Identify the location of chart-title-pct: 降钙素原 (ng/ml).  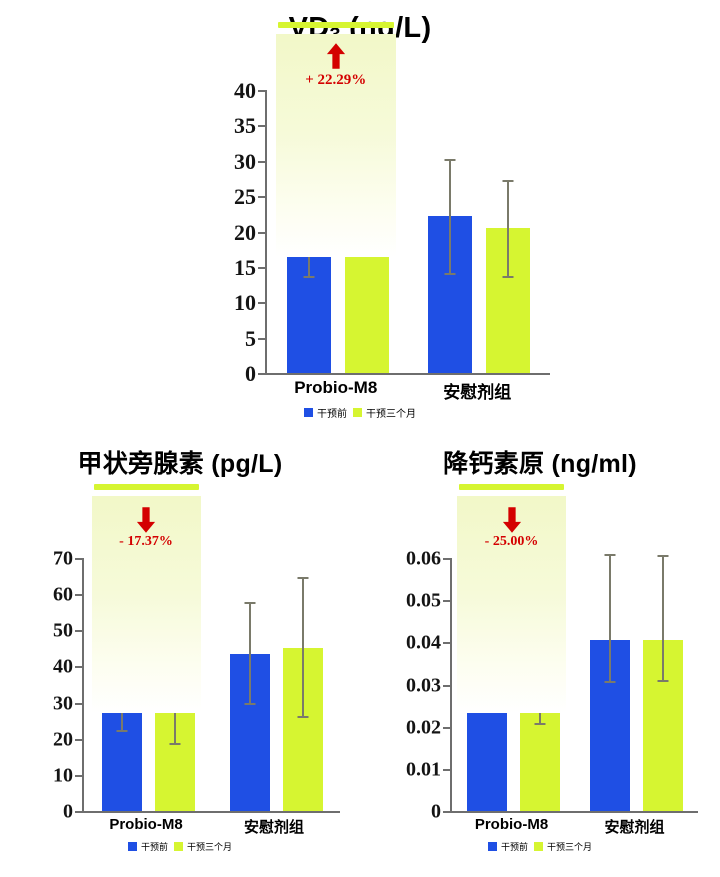
(540, 464).